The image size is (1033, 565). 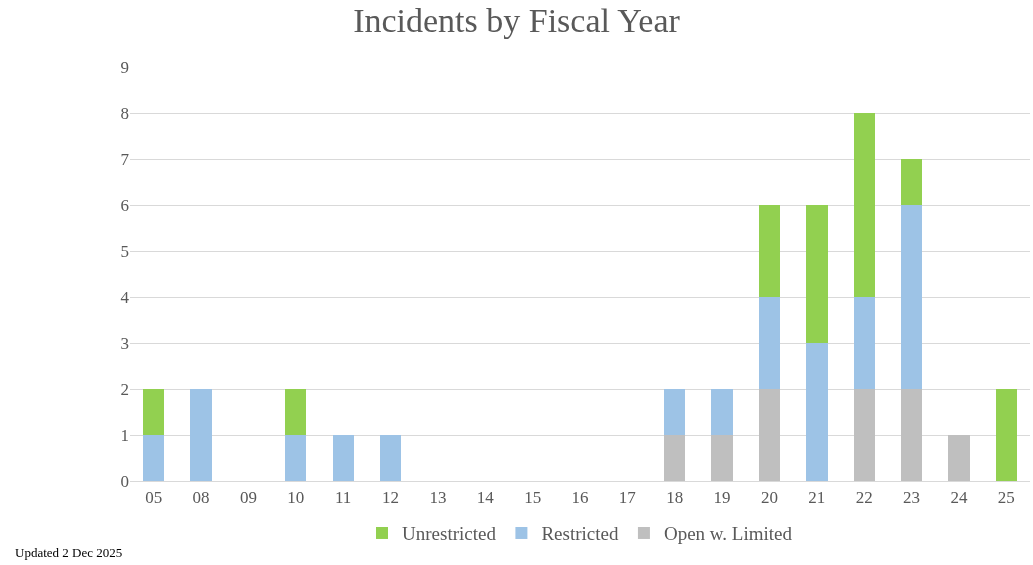 I want to click on x-tick-label: 16, so click(x=580, y=497).